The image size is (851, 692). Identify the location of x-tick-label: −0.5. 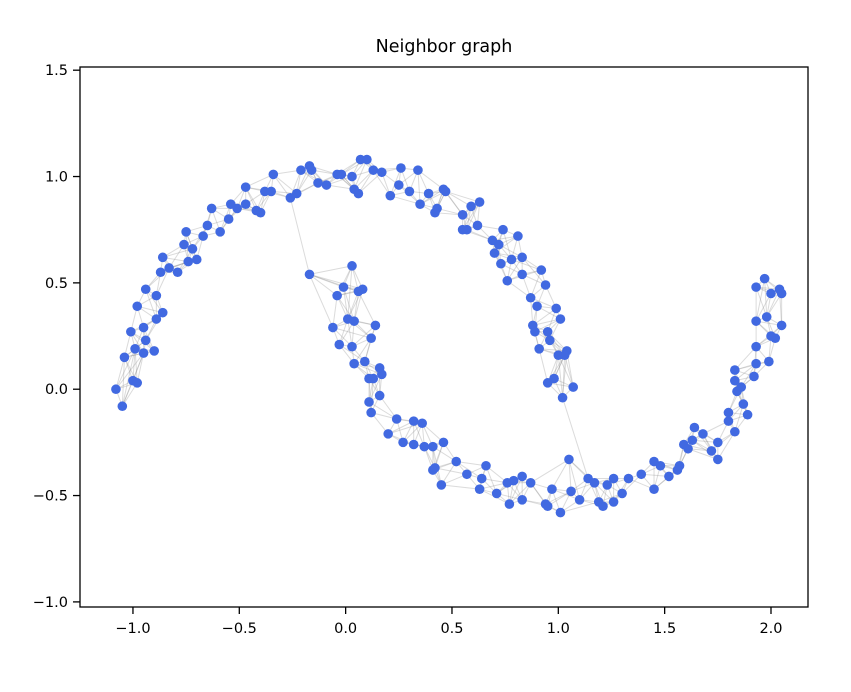
(239, 629).